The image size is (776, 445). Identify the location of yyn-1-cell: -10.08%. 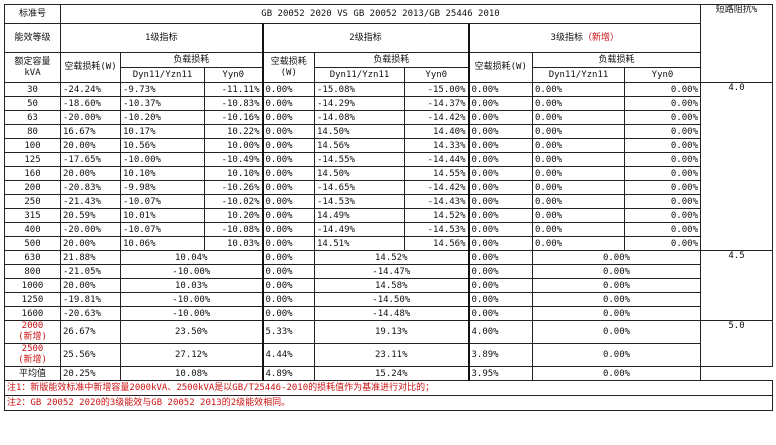
(233, 229).